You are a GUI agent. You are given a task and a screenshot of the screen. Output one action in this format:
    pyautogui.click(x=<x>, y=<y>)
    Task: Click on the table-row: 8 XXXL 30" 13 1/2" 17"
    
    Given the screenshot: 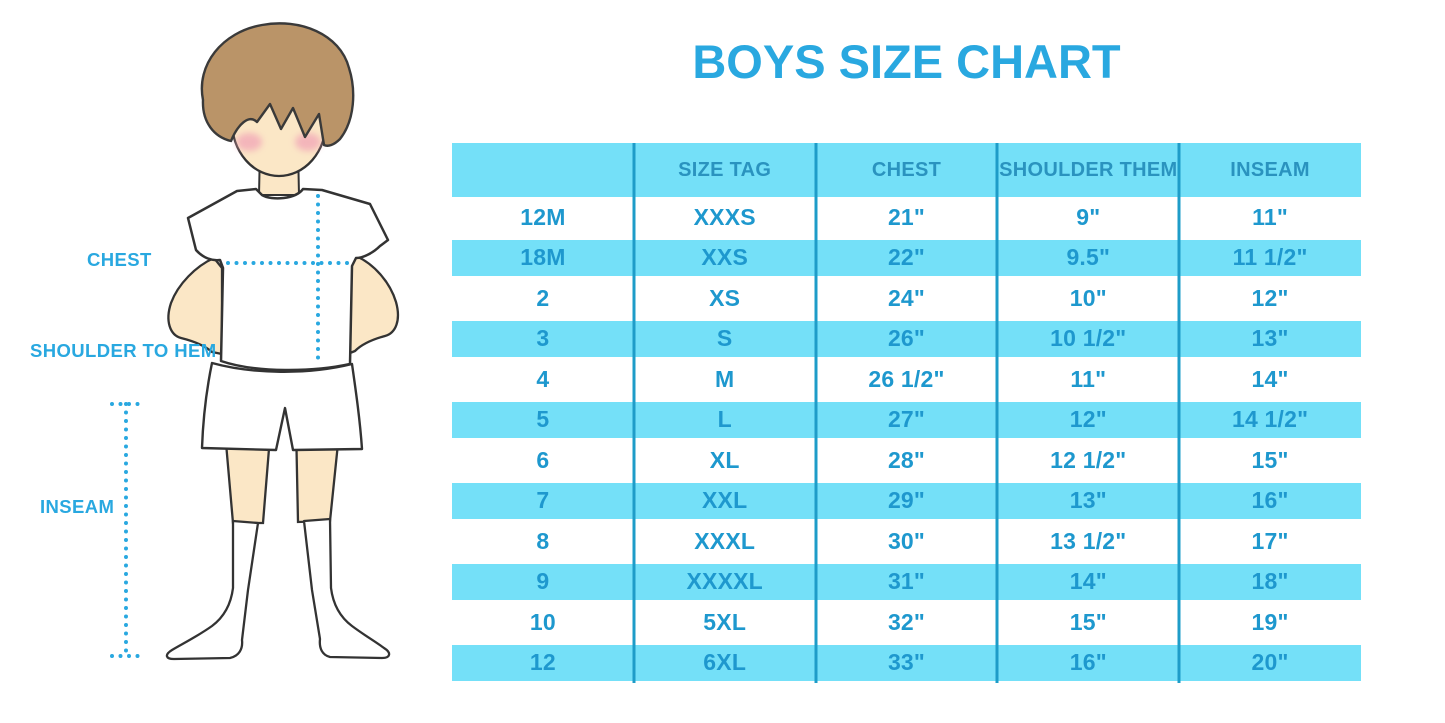 What is the action you would take?
    pyautogui.click(x=906, y=541)
    